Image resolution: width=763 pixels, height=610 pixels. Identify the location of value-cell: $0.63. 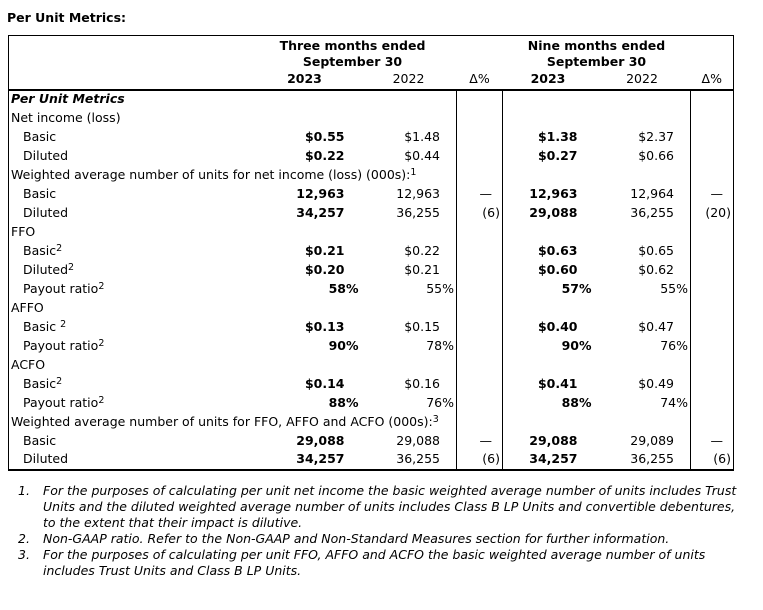
(557, 250).